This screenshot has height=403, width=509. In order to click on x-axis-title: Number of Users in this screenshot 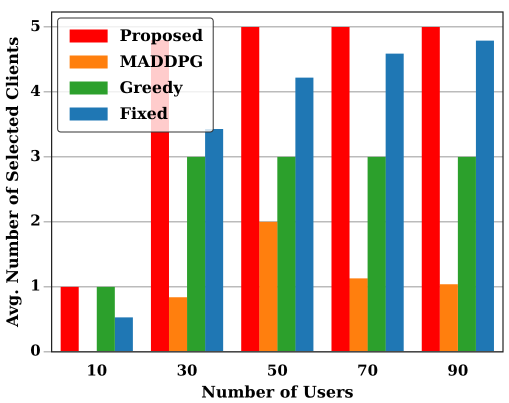, I will do `click(277, 392)`.